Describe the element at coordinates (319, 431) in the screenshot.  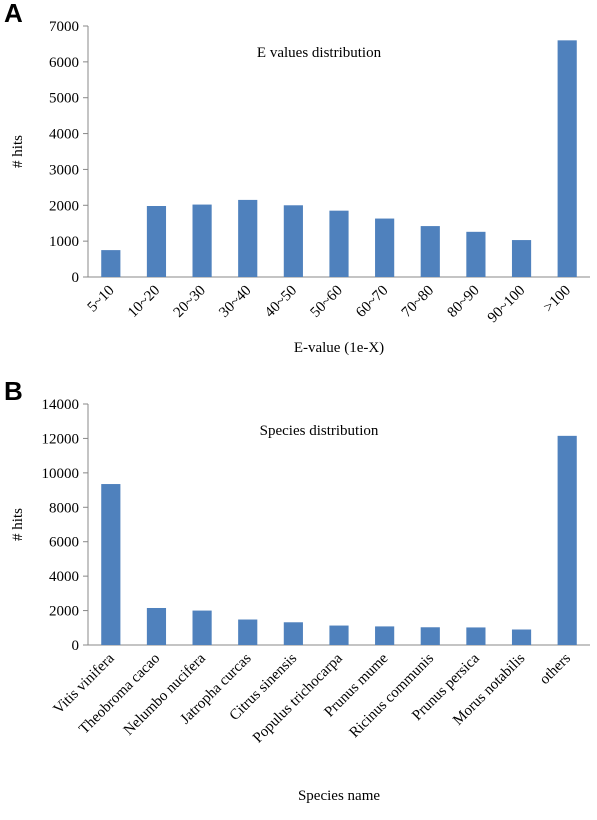
I see `chart-title: Species distribution` at that location.